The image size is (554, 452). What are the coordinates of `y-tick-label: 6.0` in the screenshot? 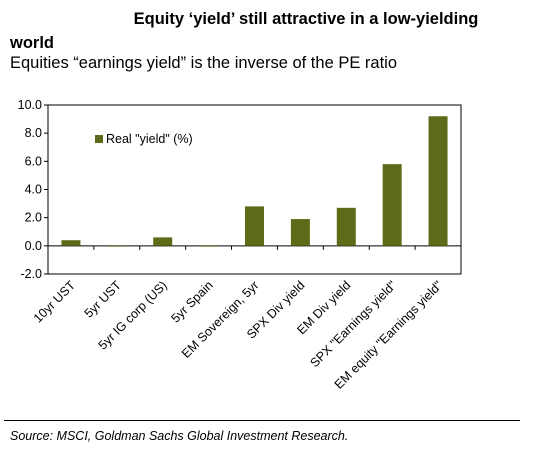 It's located at (33, 161).